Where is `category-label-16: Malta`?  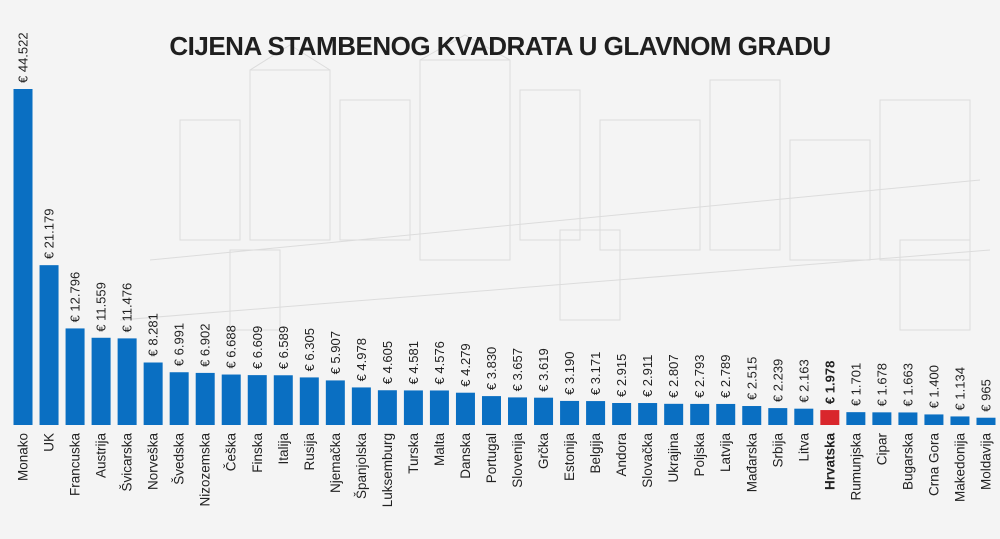
category-label-16: Malta is located at coordinates (439, 450).